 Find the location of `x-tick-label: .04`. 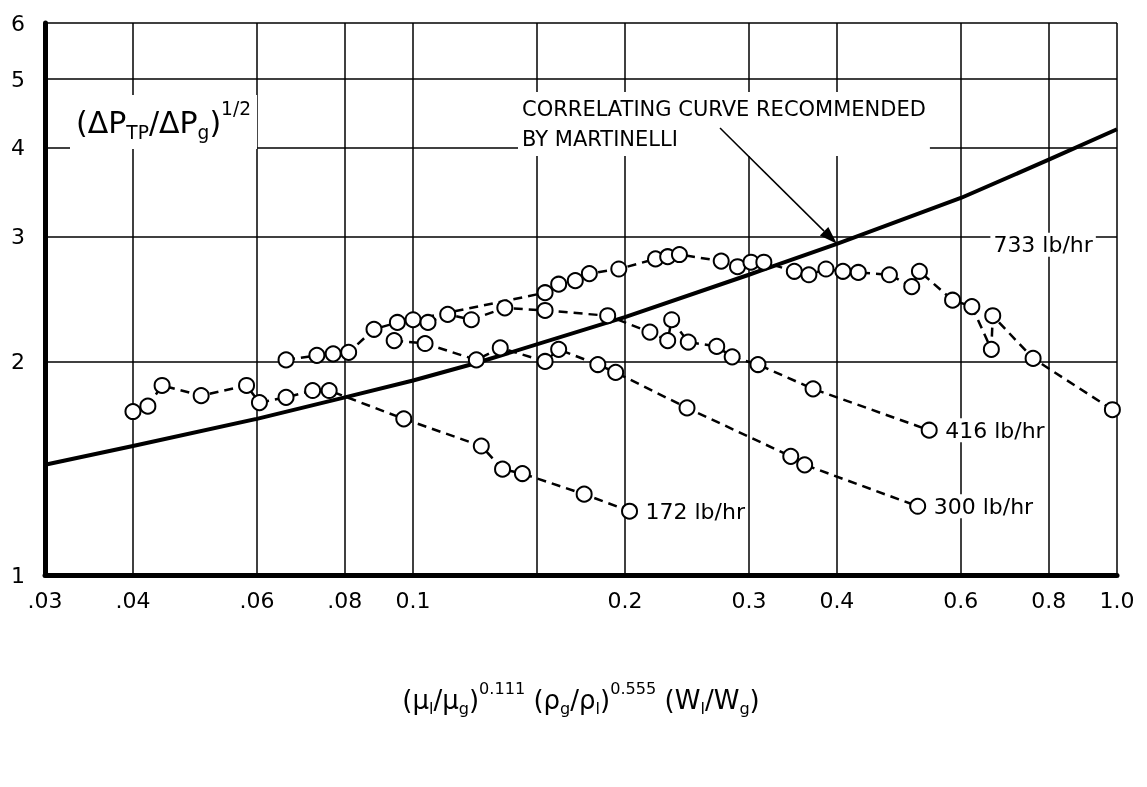

x-tick-label: .04 is located at coordinates (133, 600).